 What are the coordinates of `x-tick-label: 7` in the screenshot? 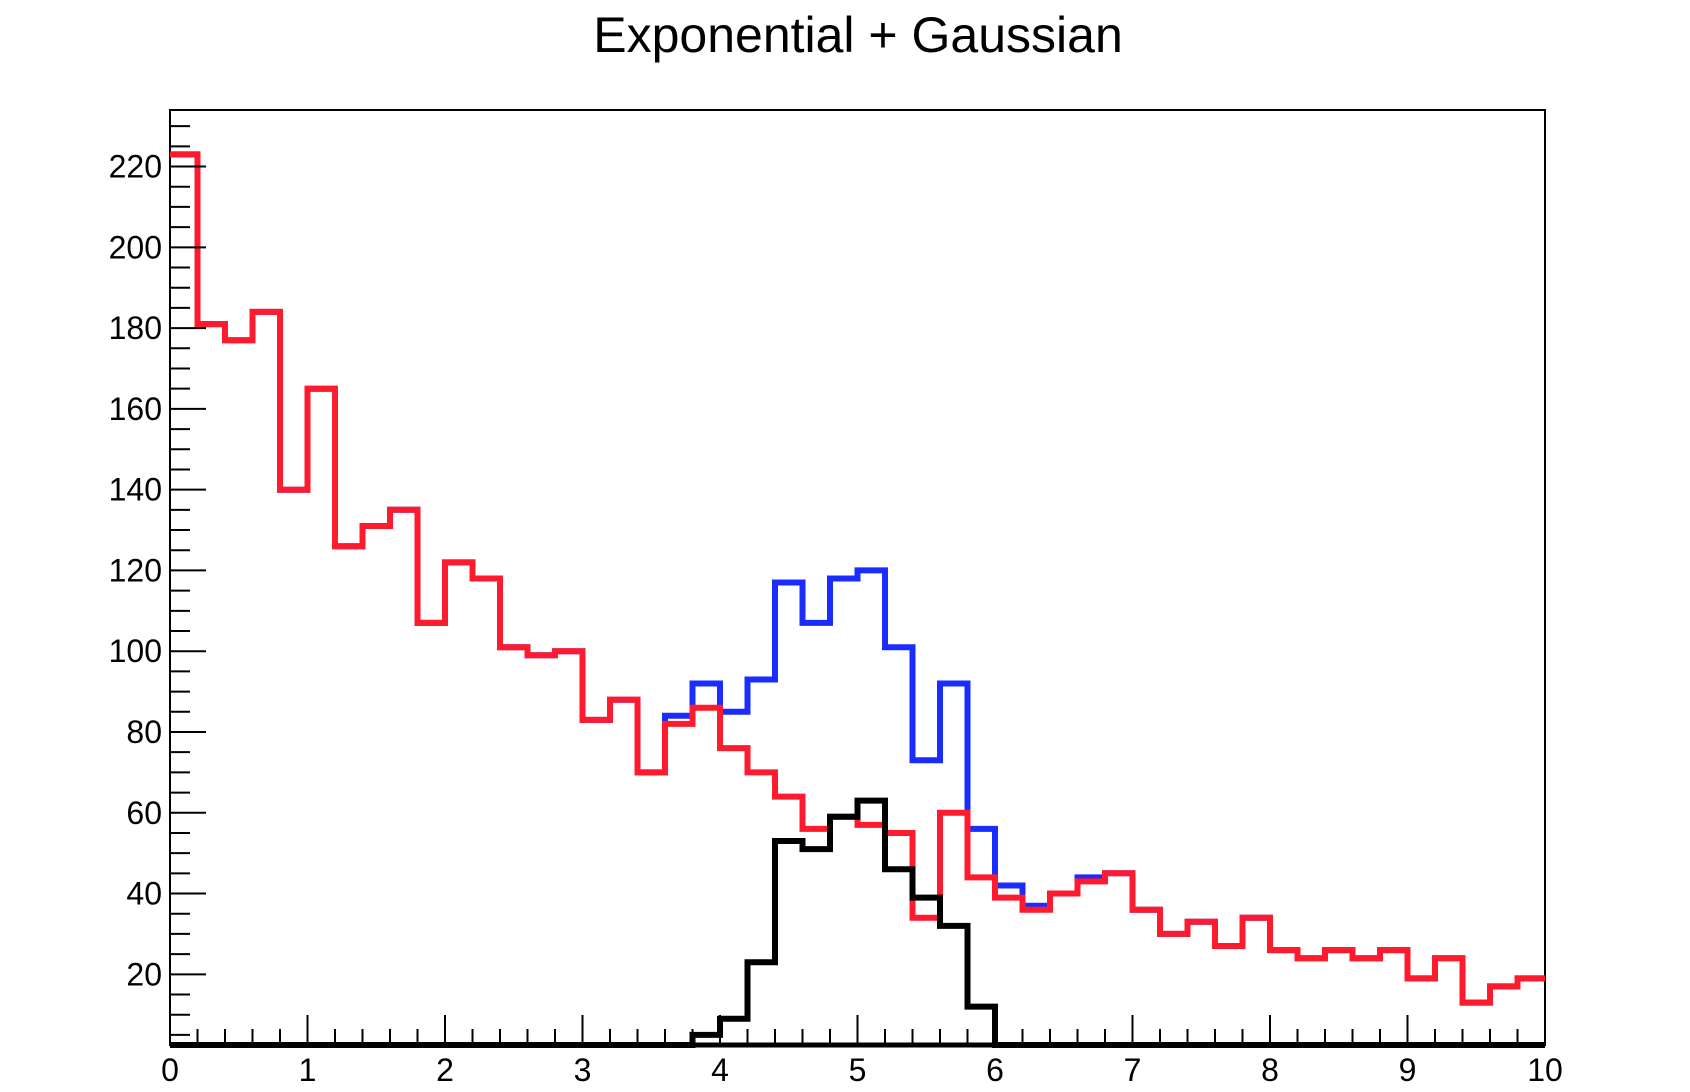 It's located at (1133, 1070).